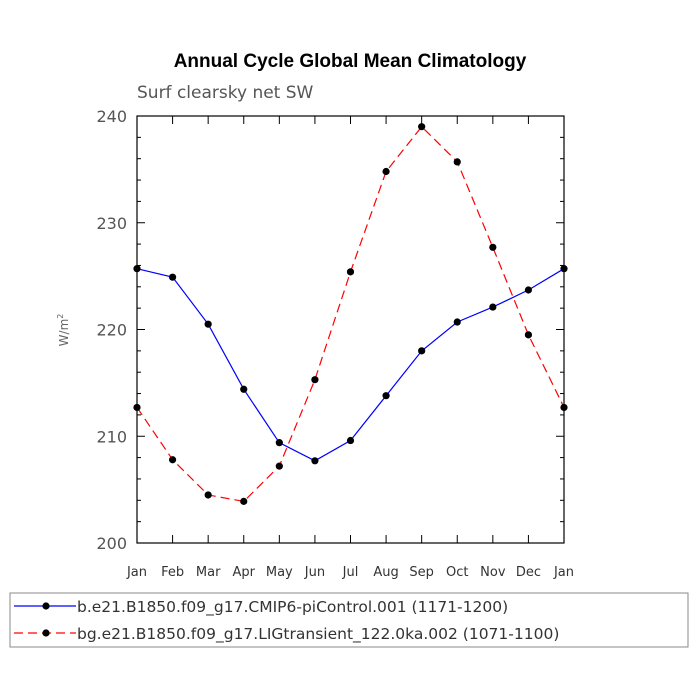  I want to click on x-tick-label: Aug, so click(385, 572).